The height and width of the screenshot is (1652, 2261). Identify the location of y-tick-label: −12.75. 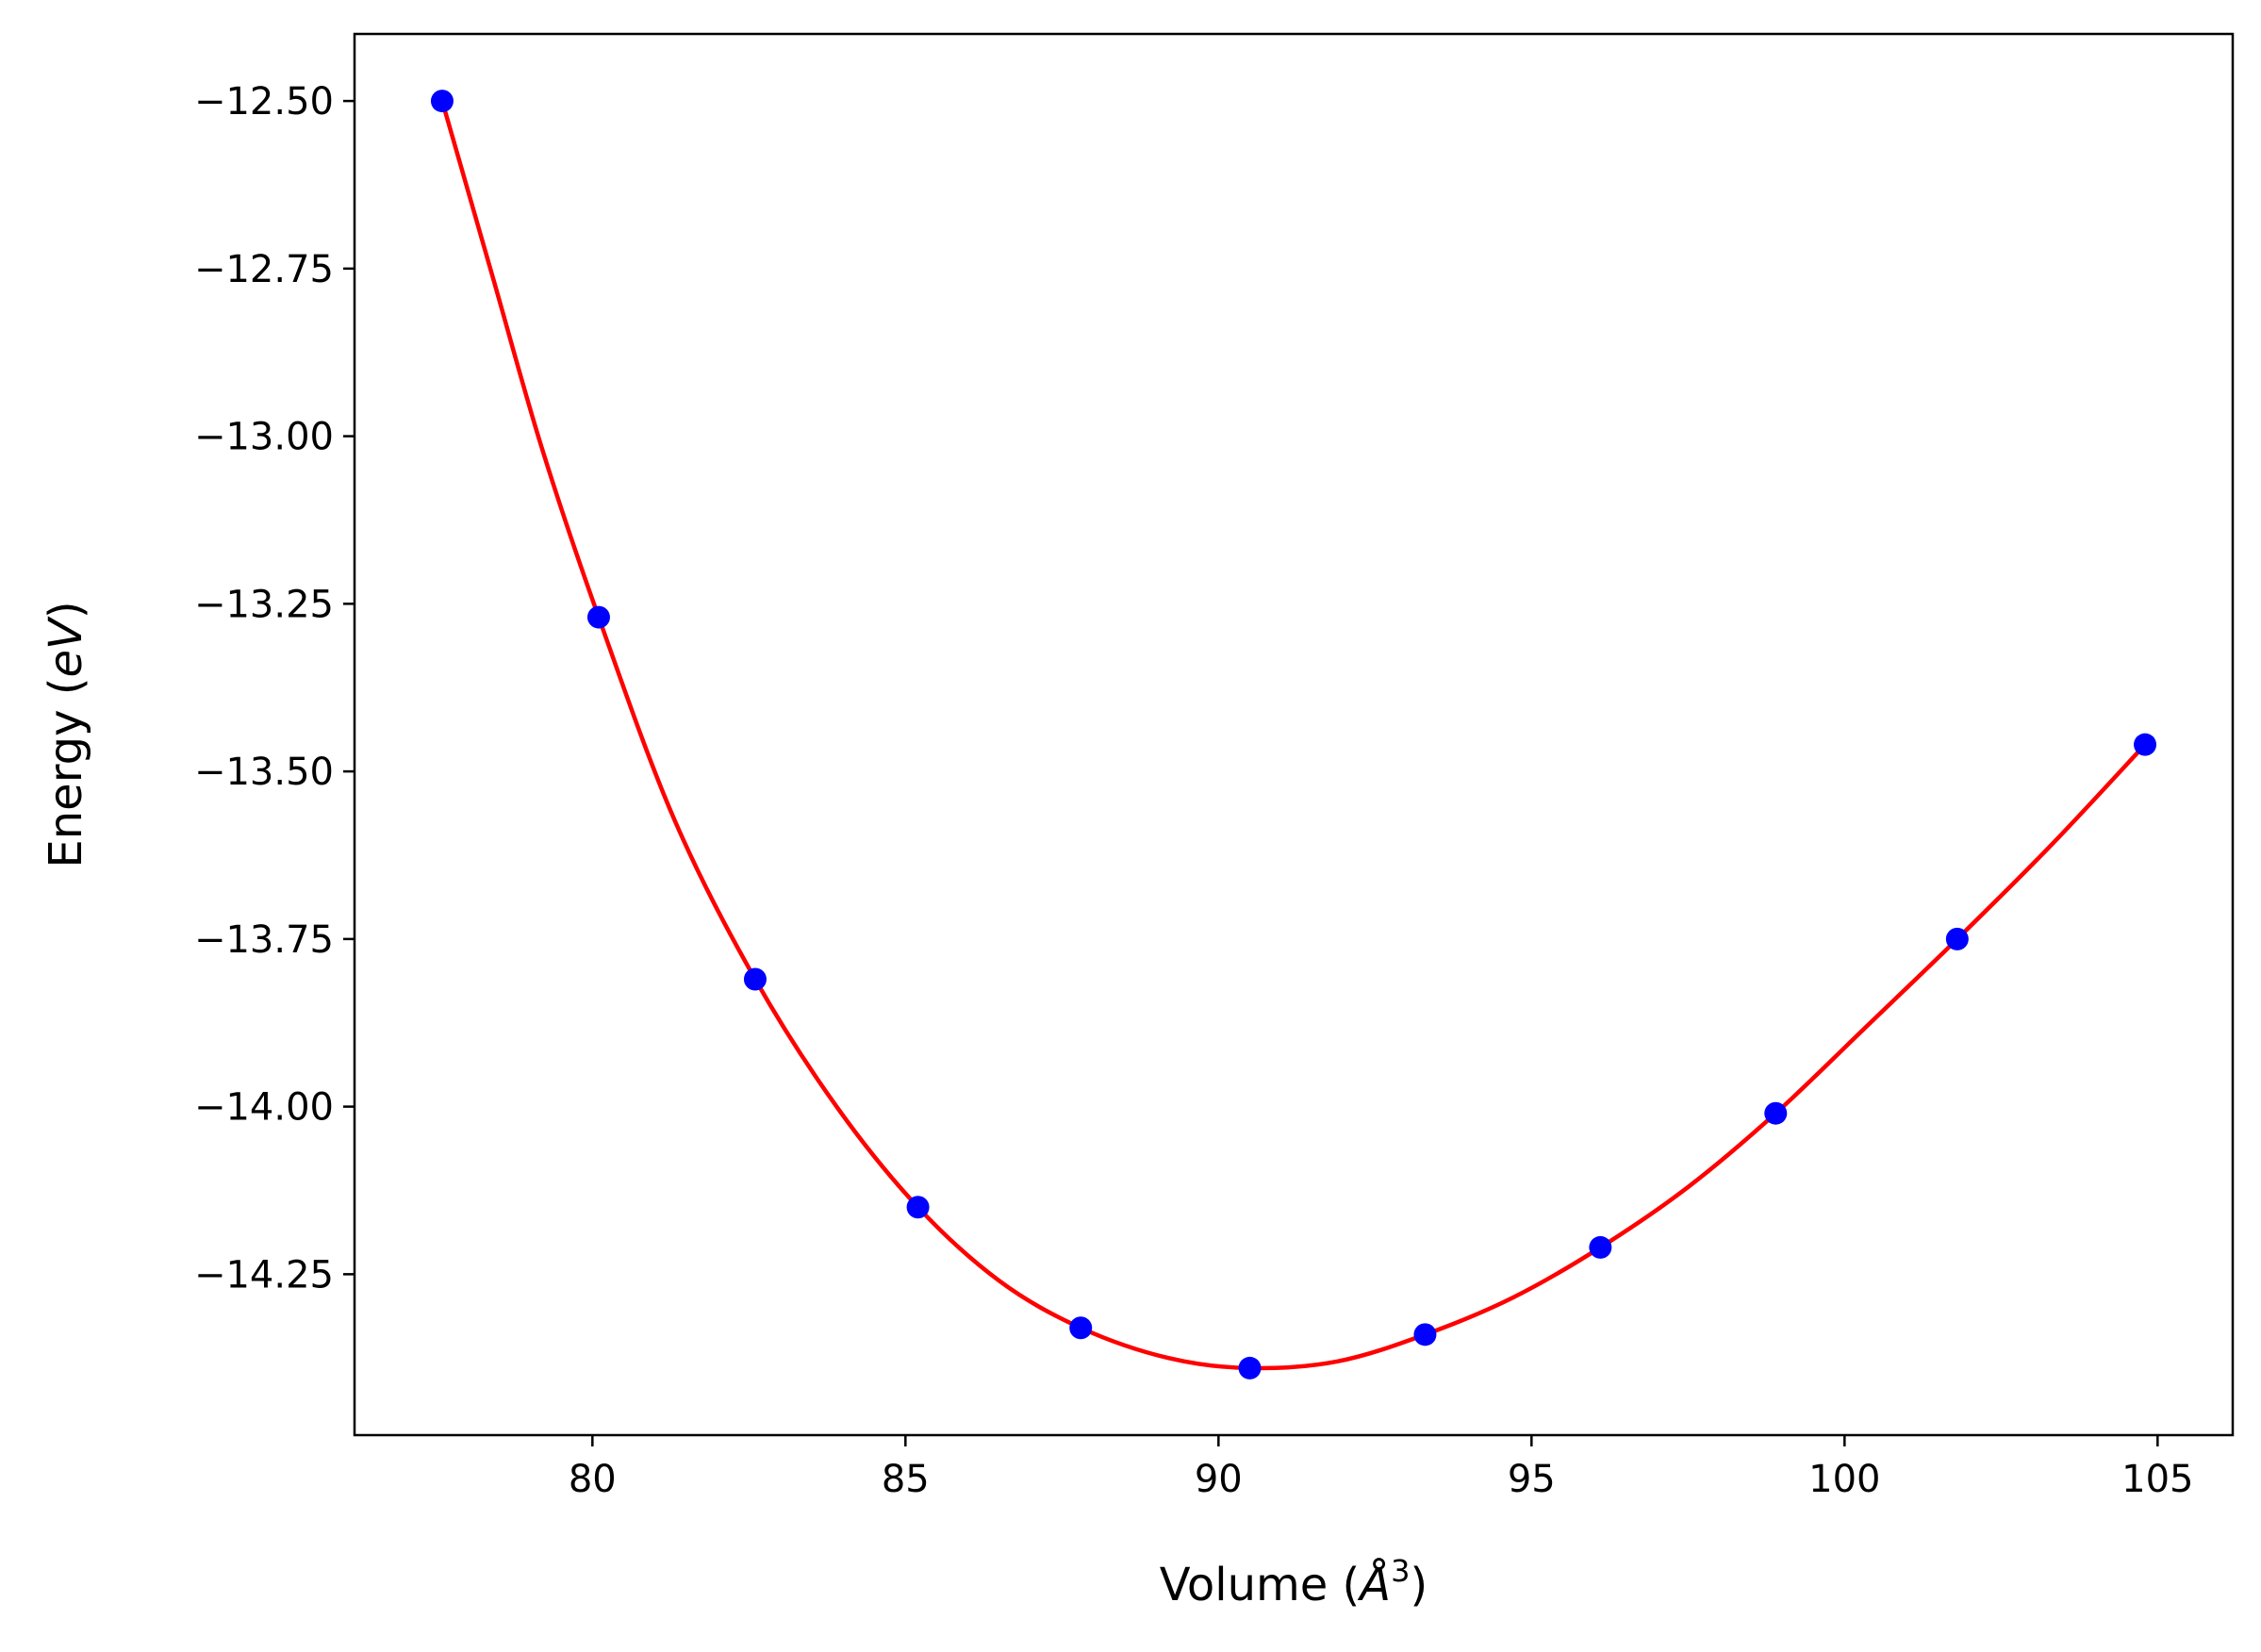
(264, 269).